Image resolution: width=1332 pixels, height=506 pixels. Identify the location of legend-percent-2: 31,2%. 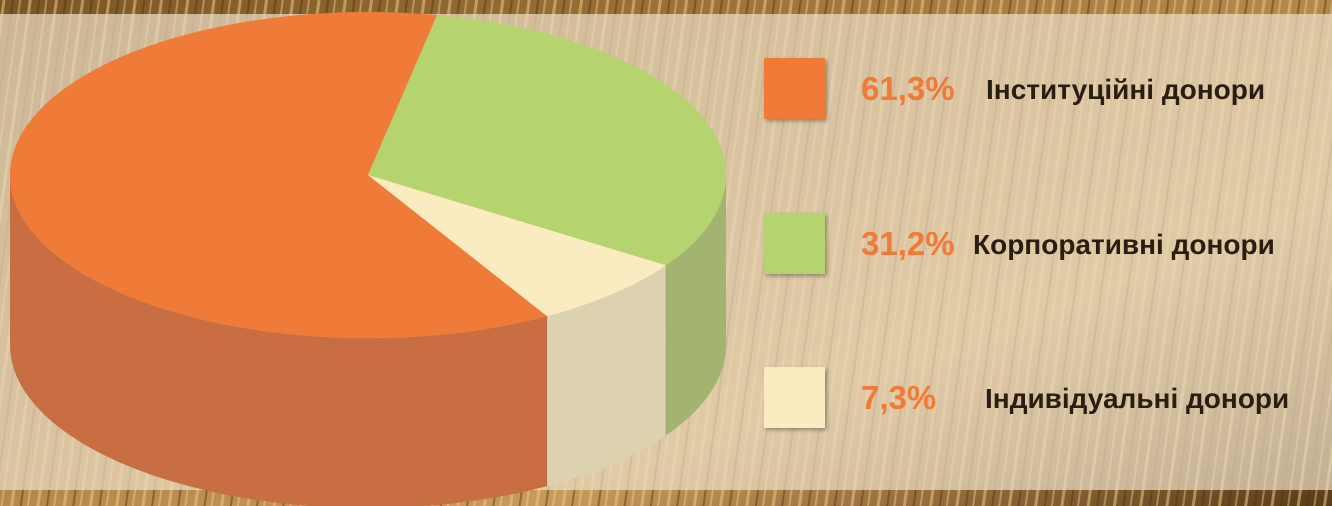
(908, 243).